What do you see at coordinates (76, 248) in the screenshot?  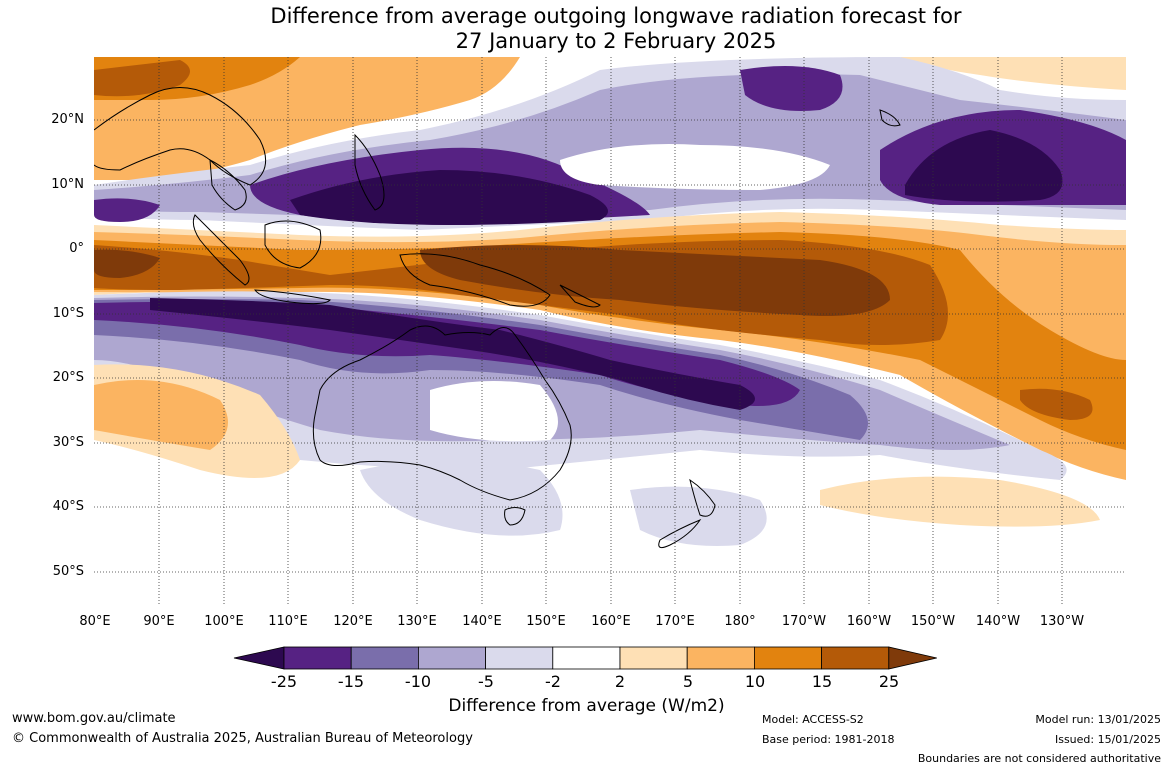 I see `lat-label-equator: 0°` at bounding box center [76, 248].